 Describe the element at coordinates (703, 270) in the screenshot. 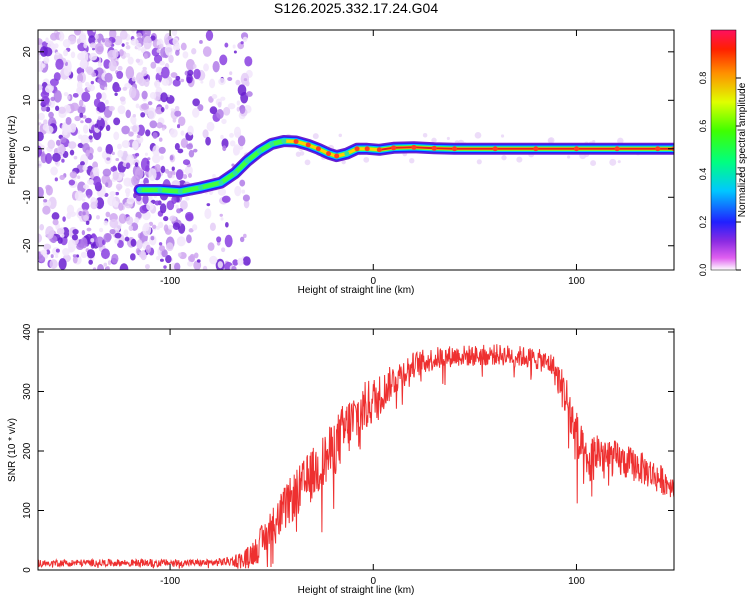

I see `colorbar-tick-label: 0.0` at that location.